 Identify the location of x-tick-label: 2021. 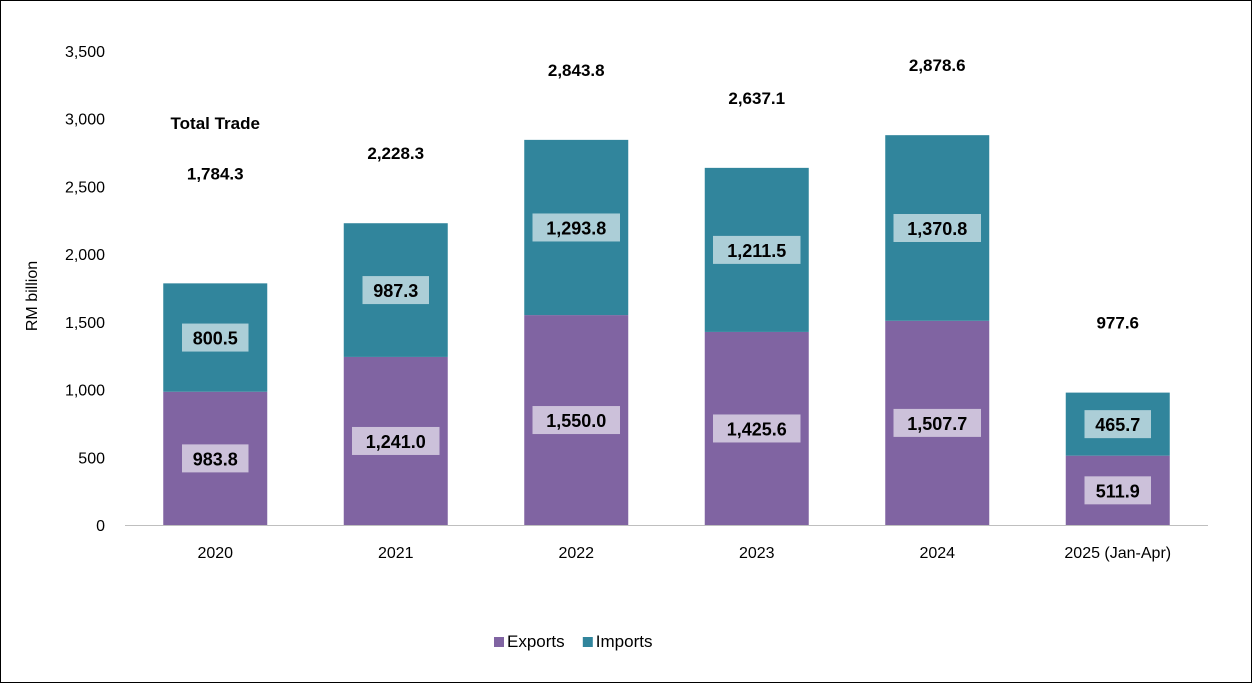
(396, 553).